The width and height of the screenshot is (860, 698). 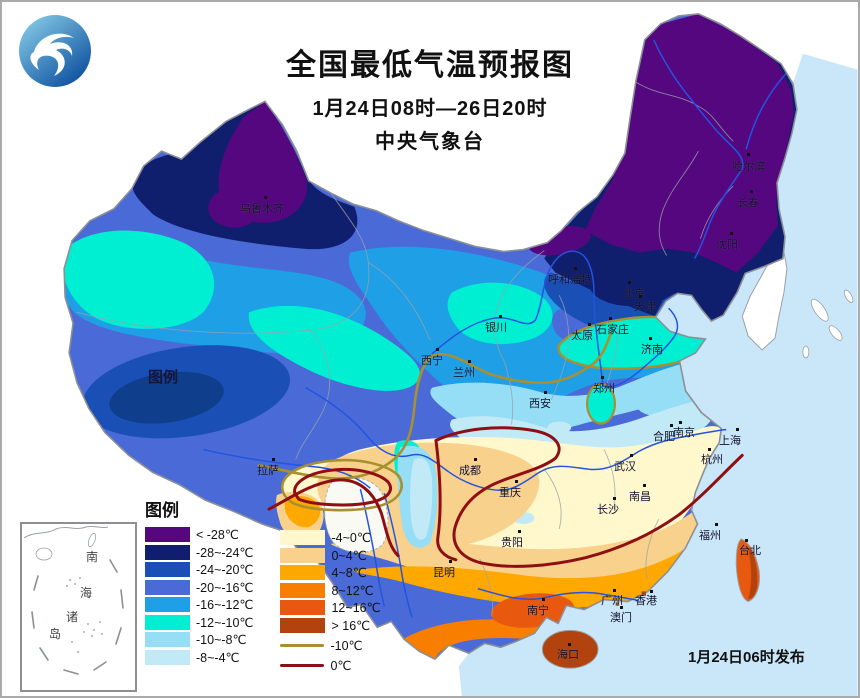 I want to click on legend-label: -28~-24℃, so click(x=225, y=552).